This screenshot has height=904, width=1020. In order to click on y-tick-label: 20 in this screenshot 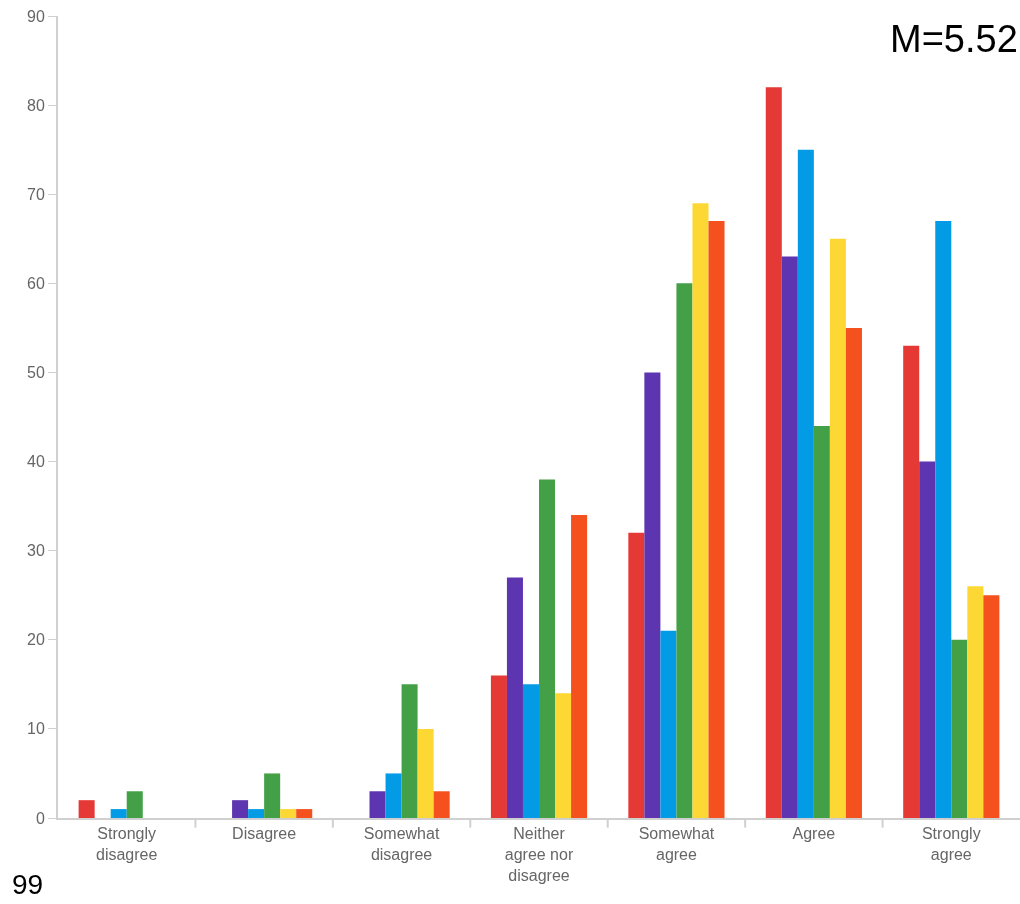, I will do `click(36, 640)`.